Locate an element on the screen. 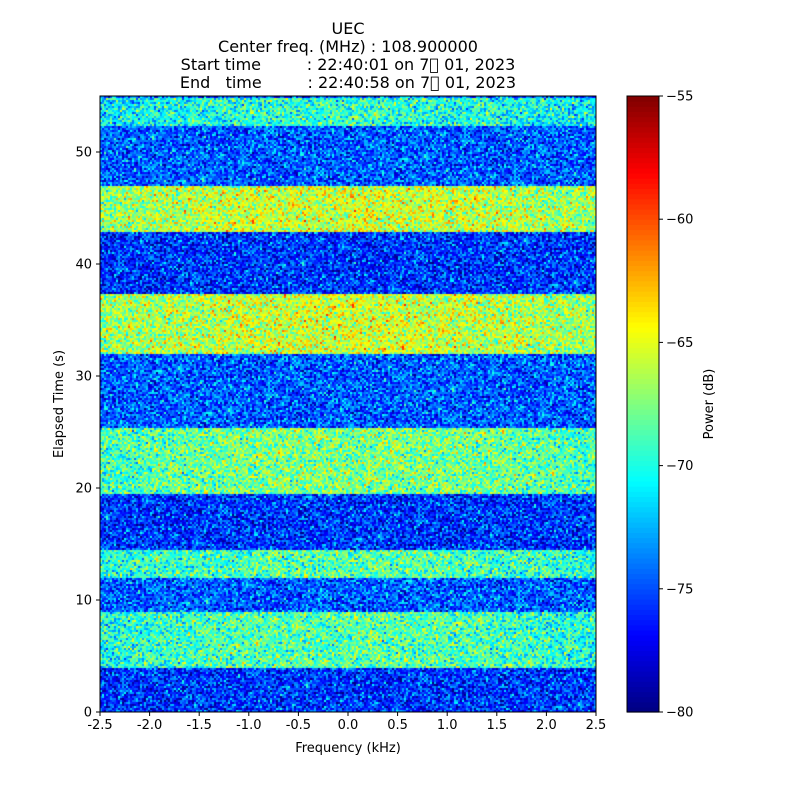 The height and width of the screenshot is (800, 800). x-axis: -2.5 -2.0 -1.5 -1.0 -0.5 0.0 0.5 1.0 1.5 2.0 2.5 is located at coordinates (346, 722).